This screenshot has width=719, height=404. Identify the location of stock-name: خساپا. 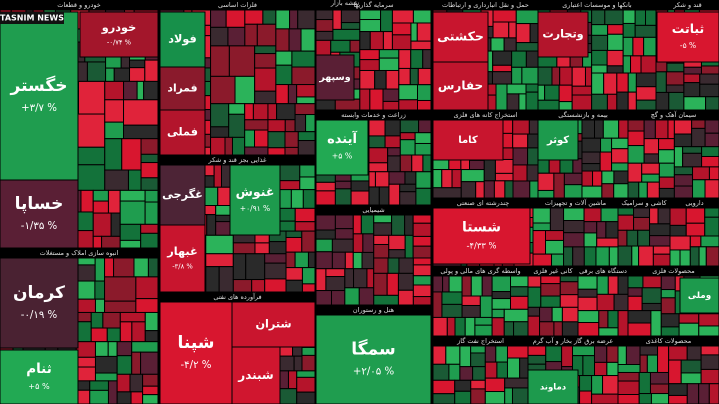
(39, 204).